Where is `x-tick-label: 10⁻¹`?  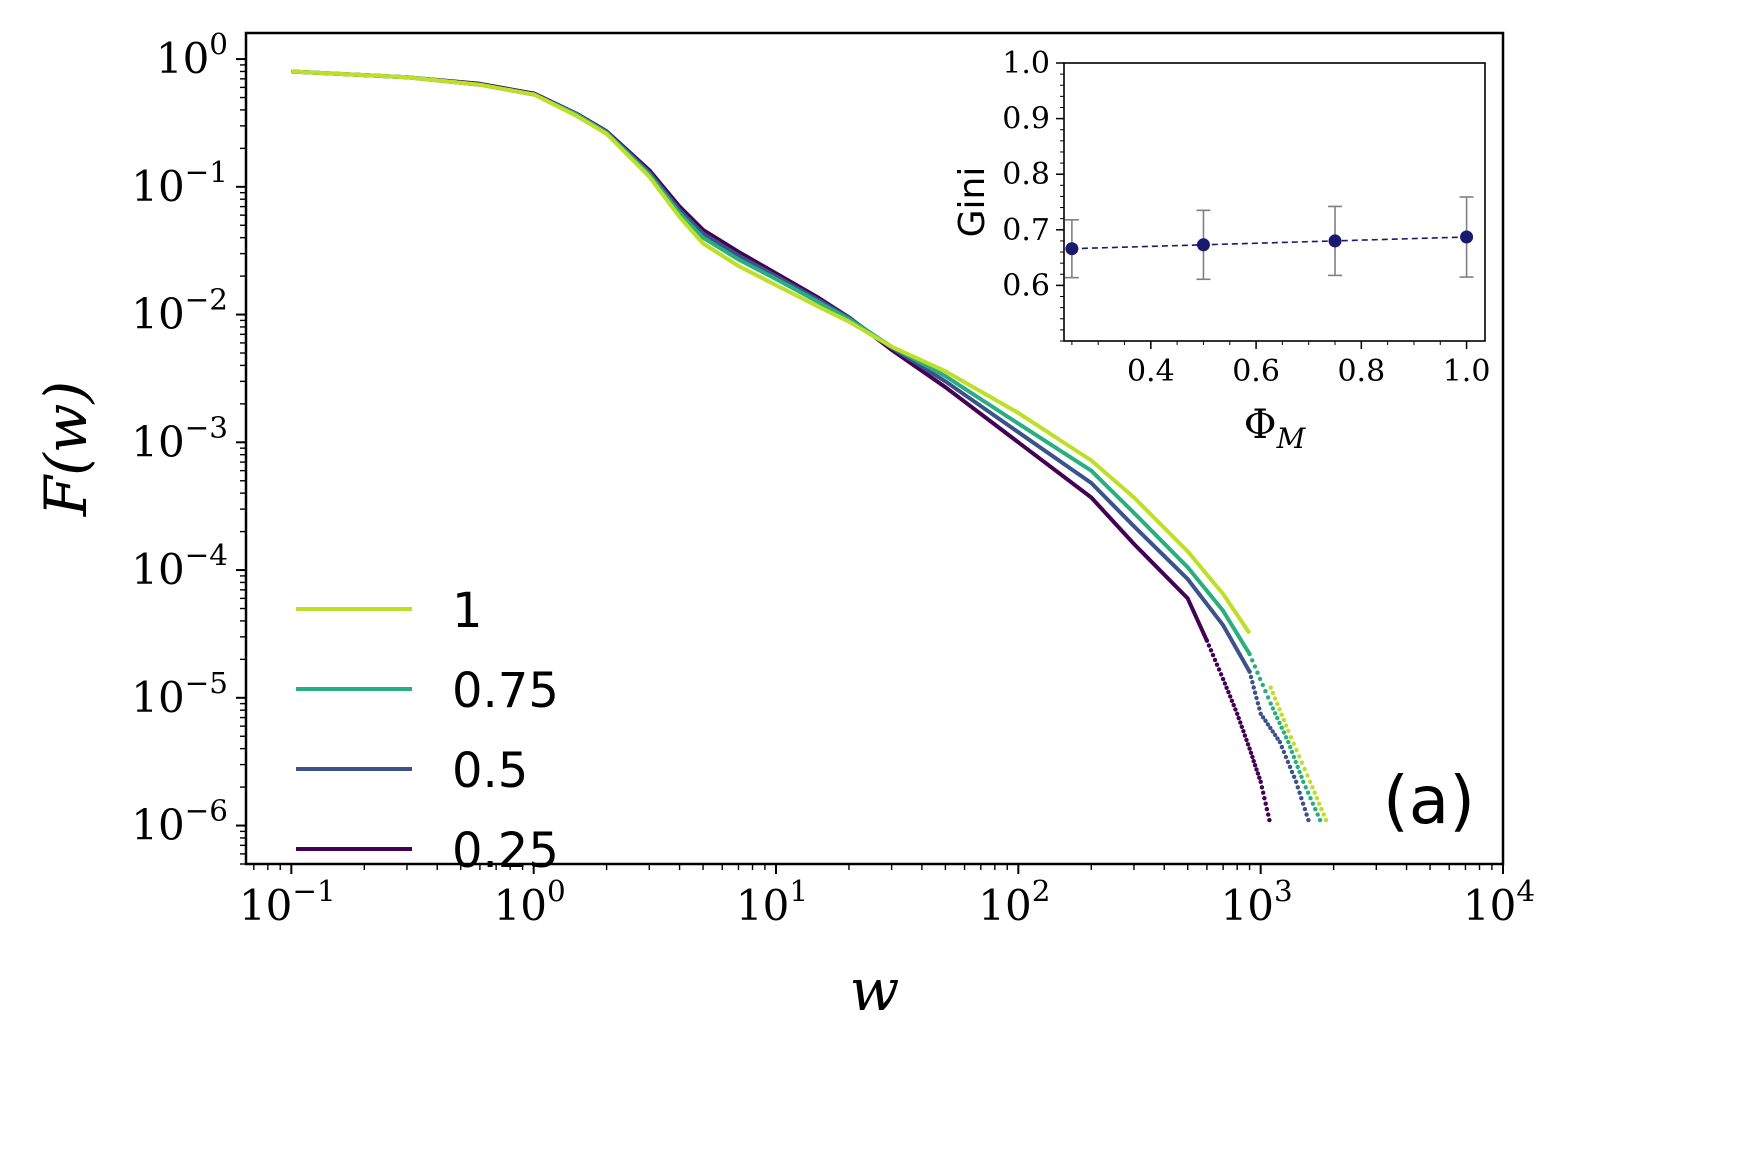
x-tick-label: 10⁻¹ is located at coordinates (287, 902).